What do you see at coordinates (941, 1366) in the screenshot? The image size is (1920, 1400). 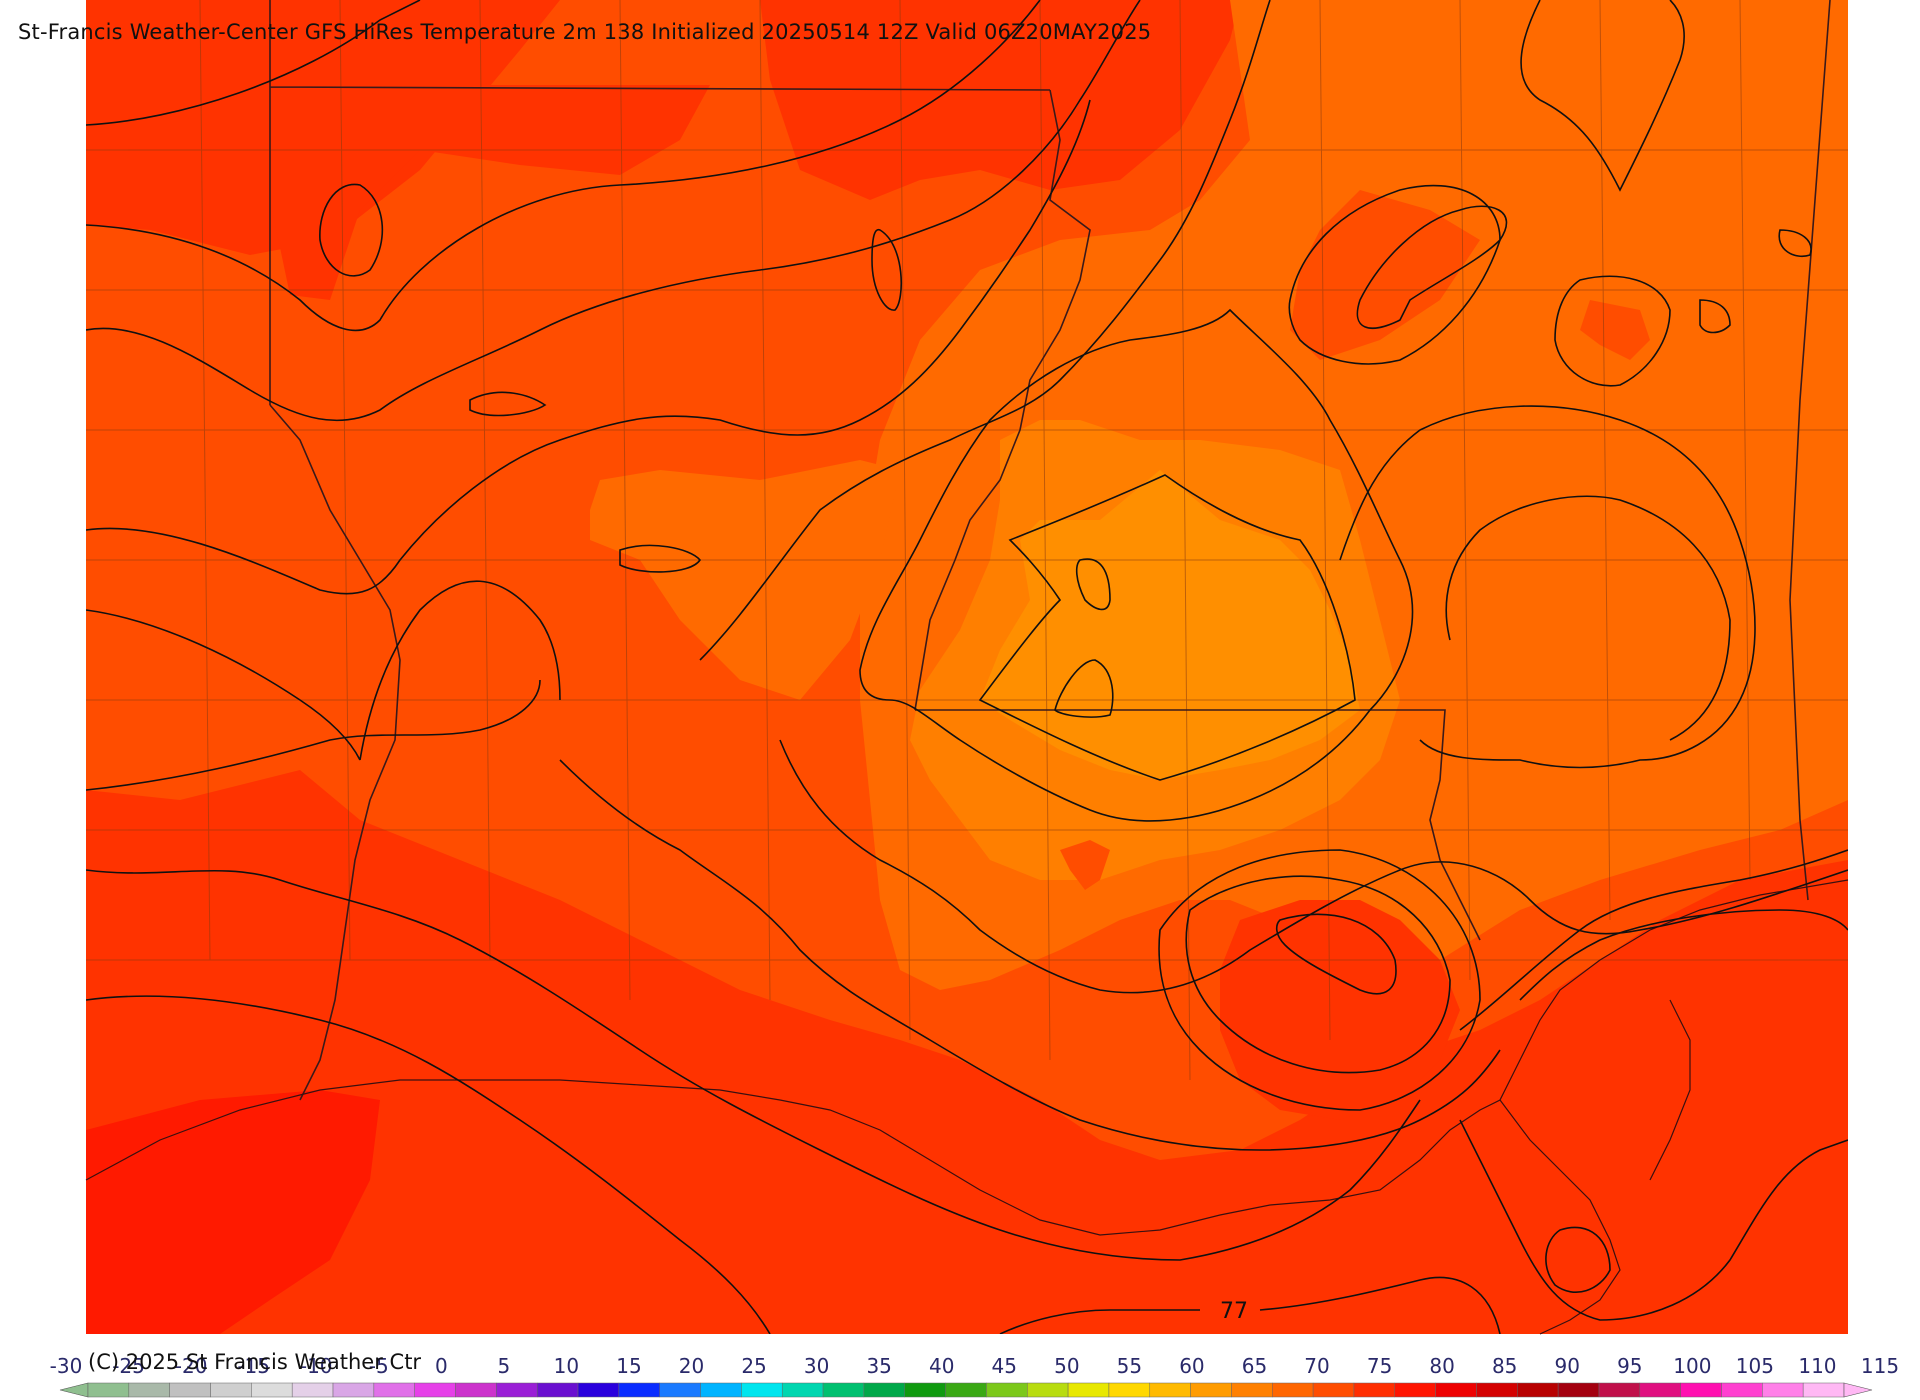 I see `colorbar-tick-label: 40` at bounding box center [941, 1366].